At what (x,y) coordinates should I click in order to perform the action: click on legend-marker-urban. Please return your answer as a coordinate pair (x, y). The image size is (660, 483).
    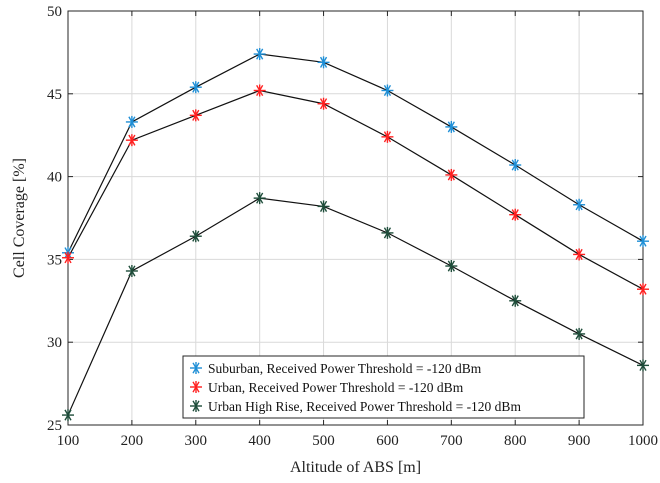
    Looking at the image, I should click on (196, 387).